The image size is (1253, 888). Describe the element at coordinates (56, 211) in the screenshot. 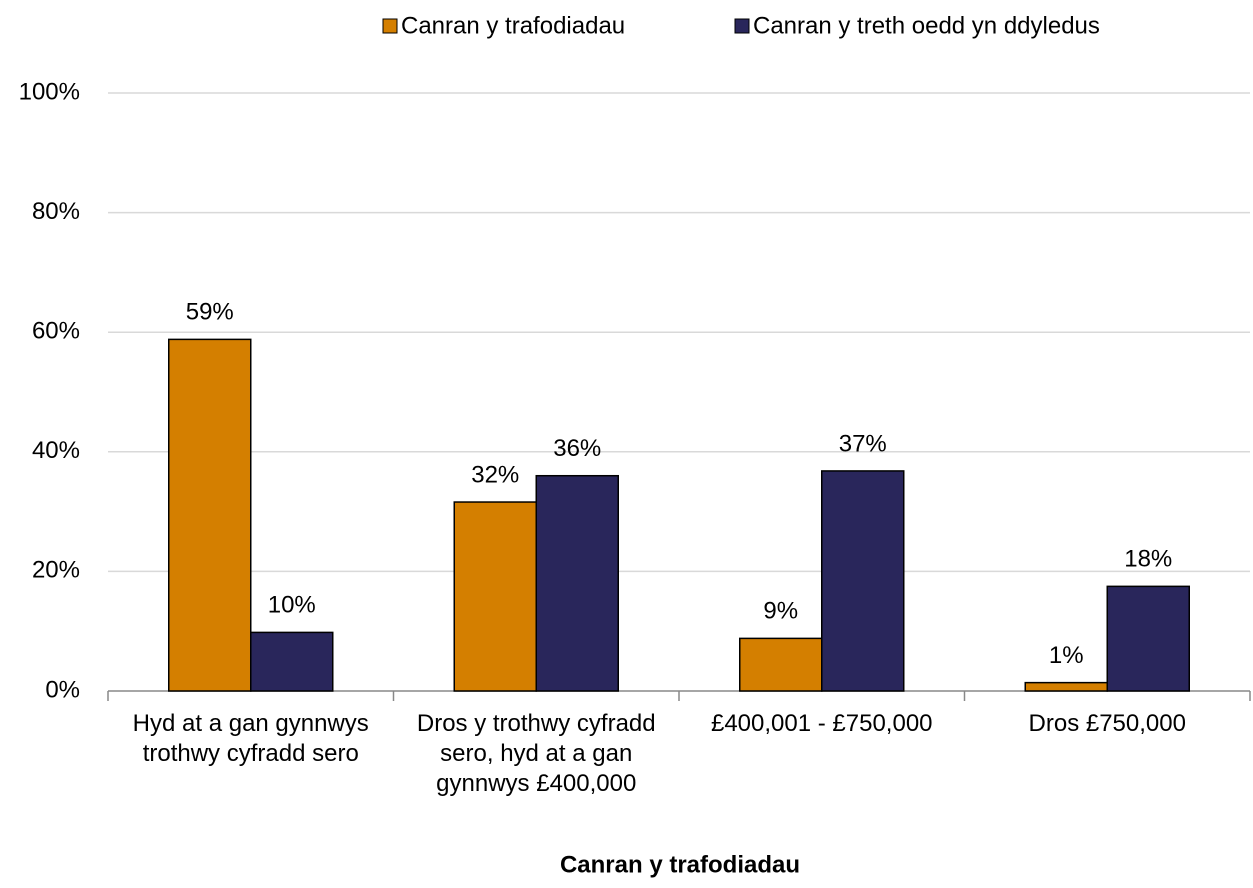

I see `y-tick-label: 80%` at that location.